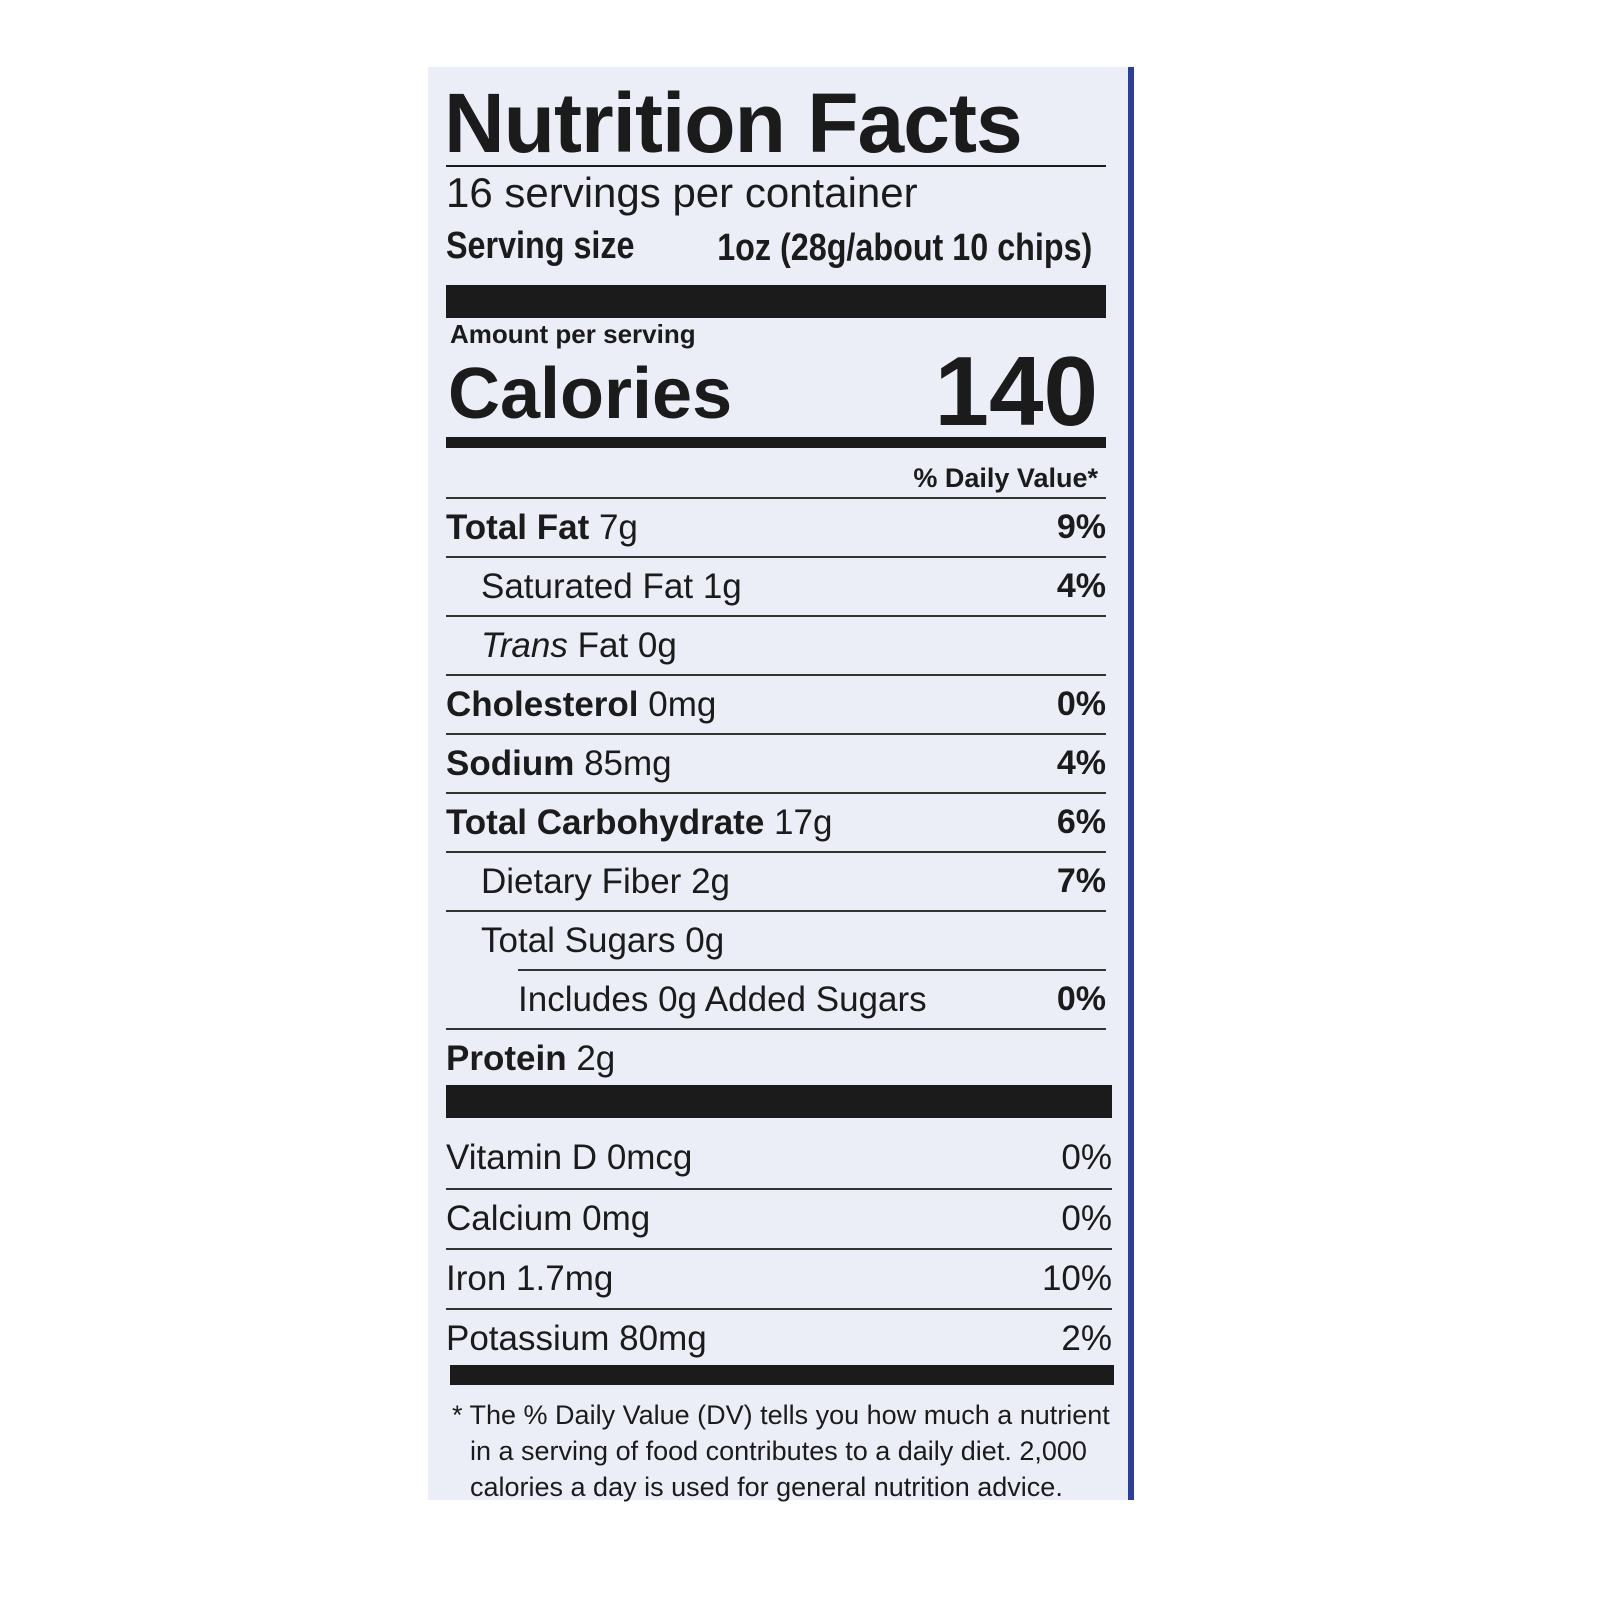 The width and height of the screenshot is (1600, 1600). Describe the element at coordinates (733, 123) in the screenshot. I see `title: Nutrition Facts` at that location.